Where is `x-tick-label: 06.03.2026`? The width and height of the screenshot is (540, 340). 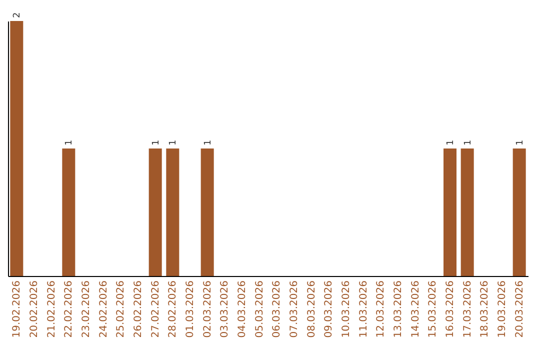 x-tick-label: 06.03.2026 is located at coordinates (277, 309).